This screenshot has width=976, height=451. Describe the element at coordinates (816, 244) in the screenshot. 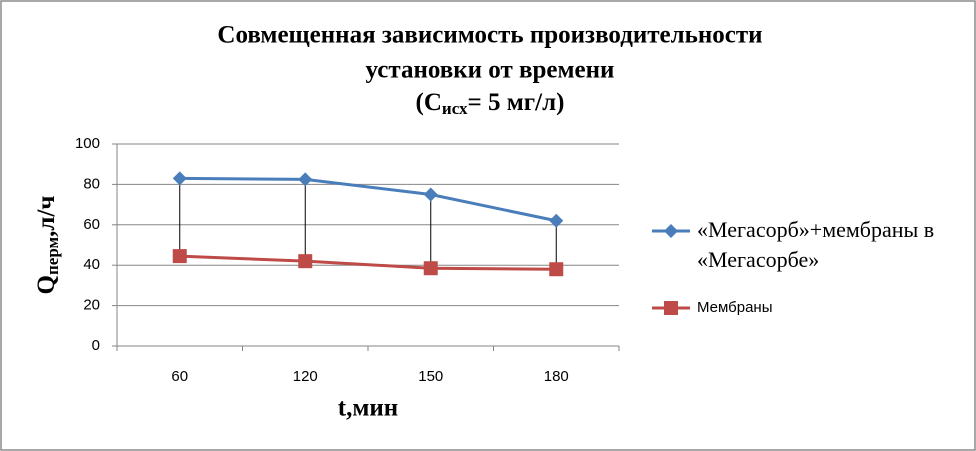

I see `legend-label: «Мегасорб»+мембраны в «Мегасорбе»` at that location.